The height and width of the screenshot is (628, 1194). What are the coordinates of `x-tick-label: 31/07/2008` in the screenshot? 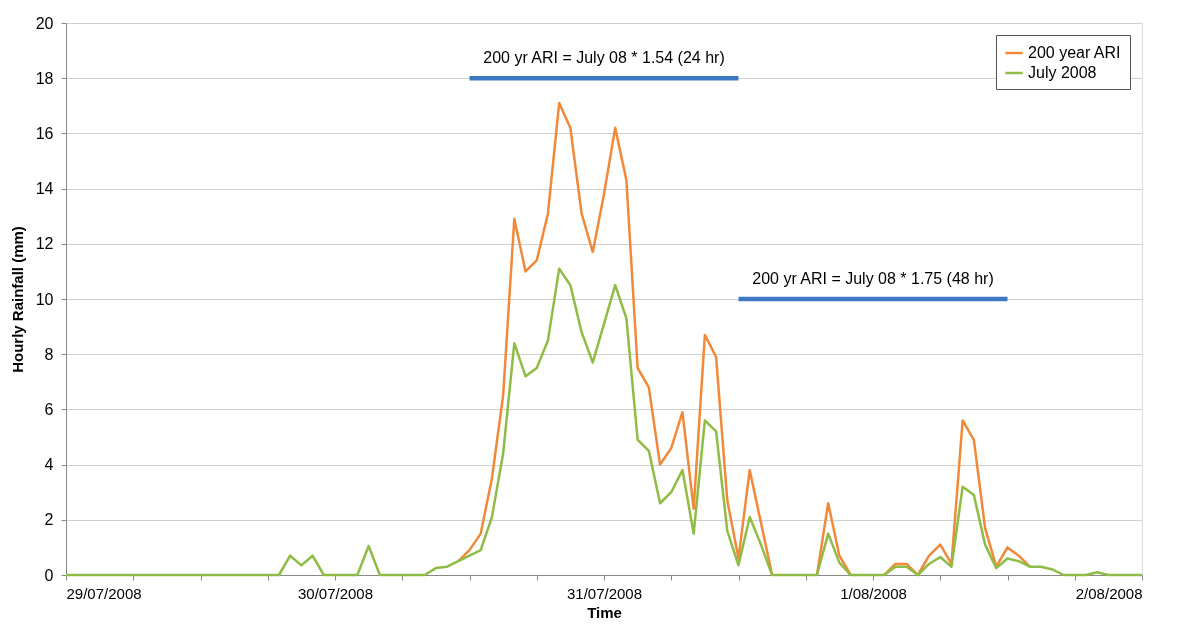 It's located at (604, 593).